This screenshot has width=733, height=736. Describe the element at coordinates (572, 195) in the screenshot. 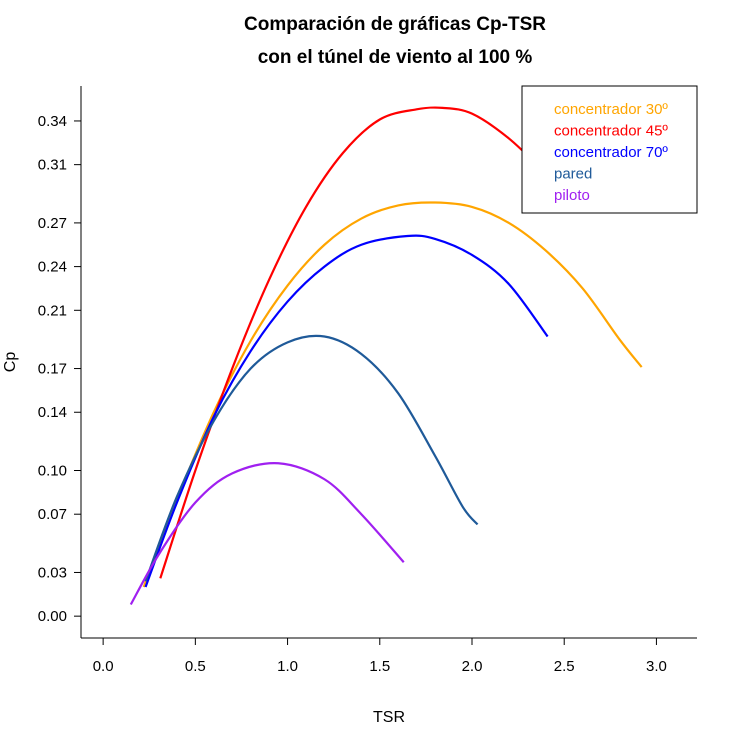

I see `legend-entry: piloto` at that location.